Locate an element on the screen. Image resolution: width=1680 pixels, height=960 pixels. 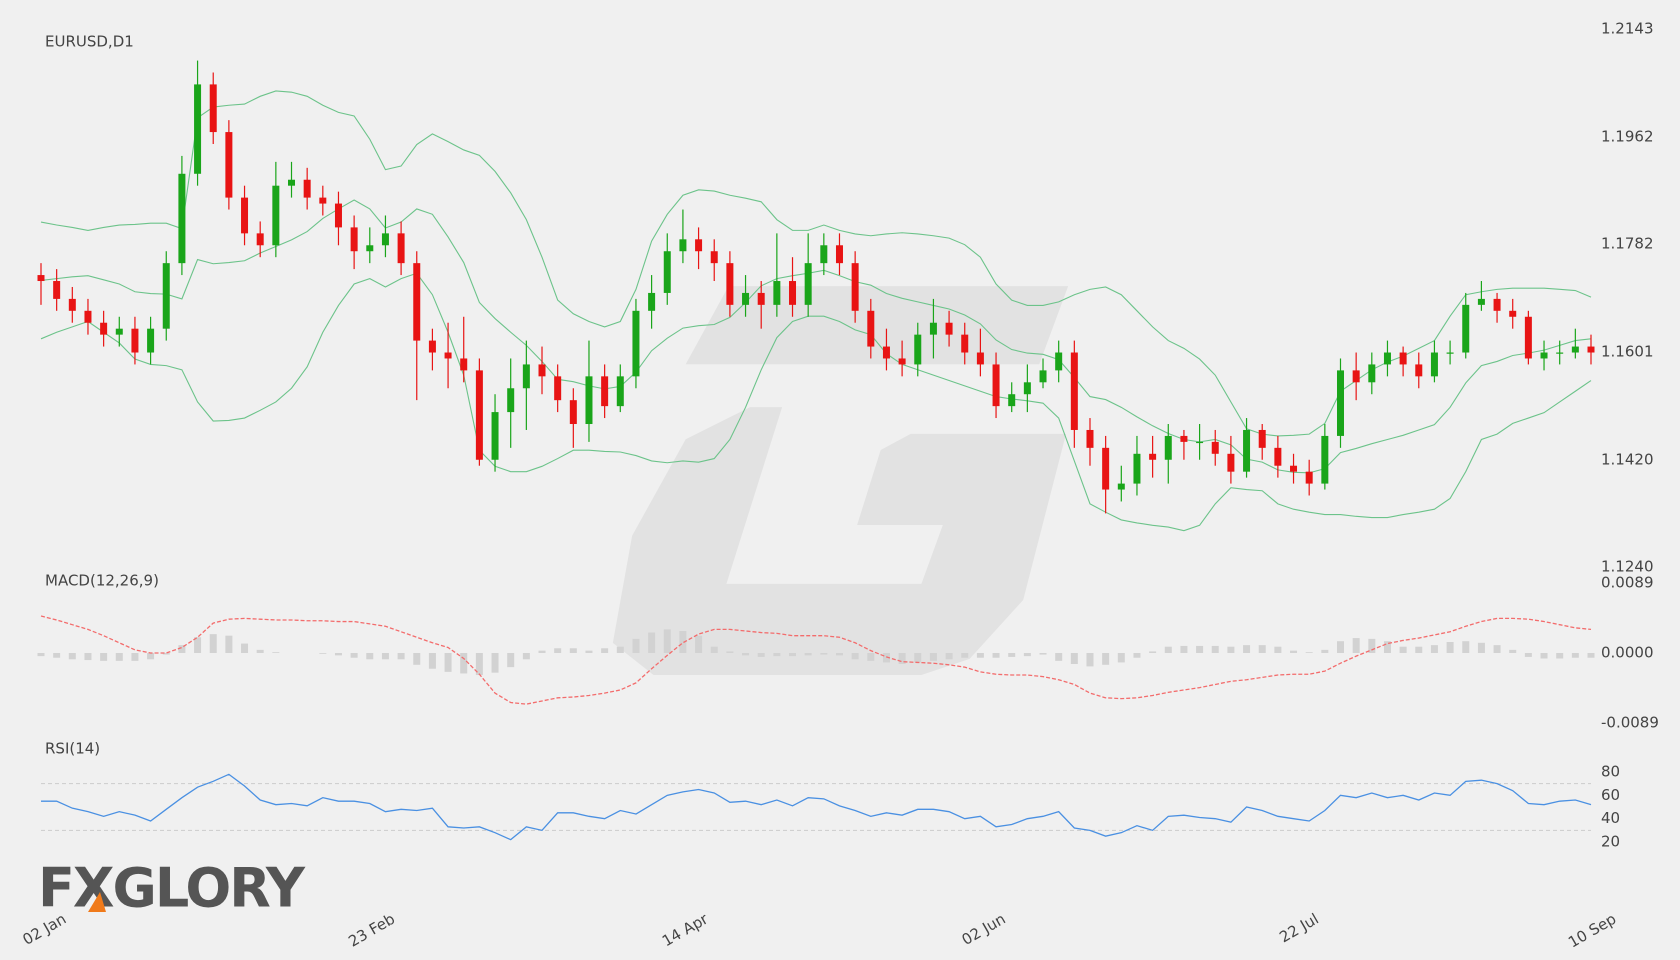
rsi-title: RSI(14) is located at coordinates (72, 749).